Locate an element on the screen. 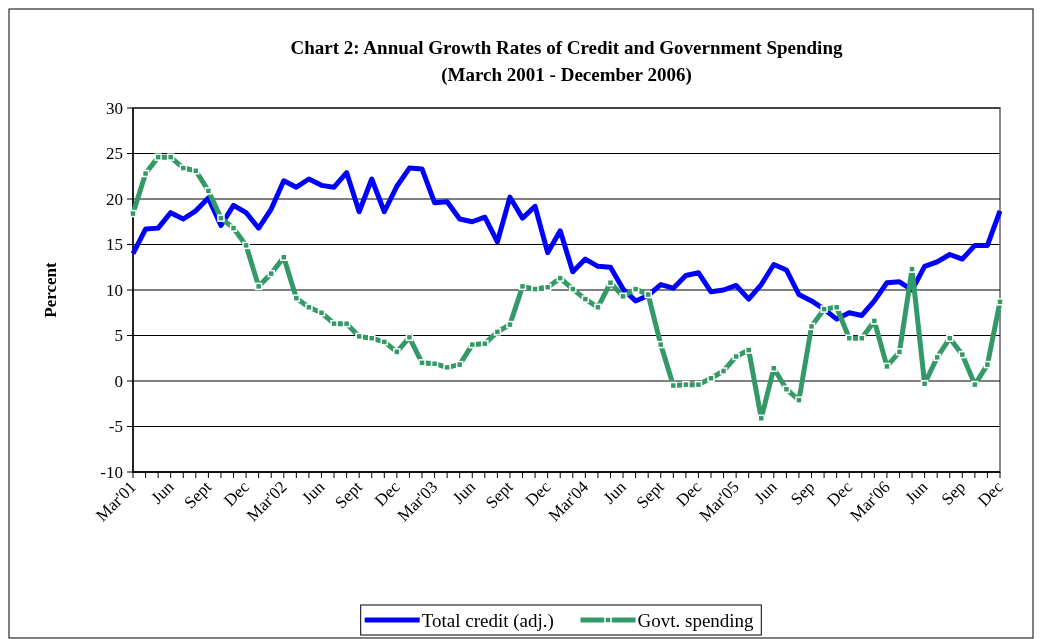 This screenshot has height=639, width=1042. y-axis-title: Percent is located at coordinates (50, 289).